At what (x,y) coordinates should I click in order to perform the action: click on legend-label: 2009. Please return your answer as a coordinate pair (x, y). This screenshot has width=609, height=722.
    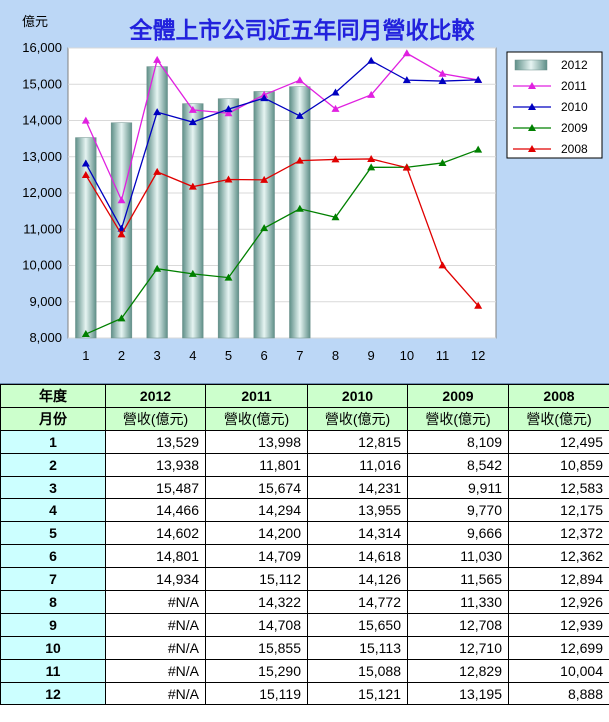
    Looking at the image, I should click on (574, 128).